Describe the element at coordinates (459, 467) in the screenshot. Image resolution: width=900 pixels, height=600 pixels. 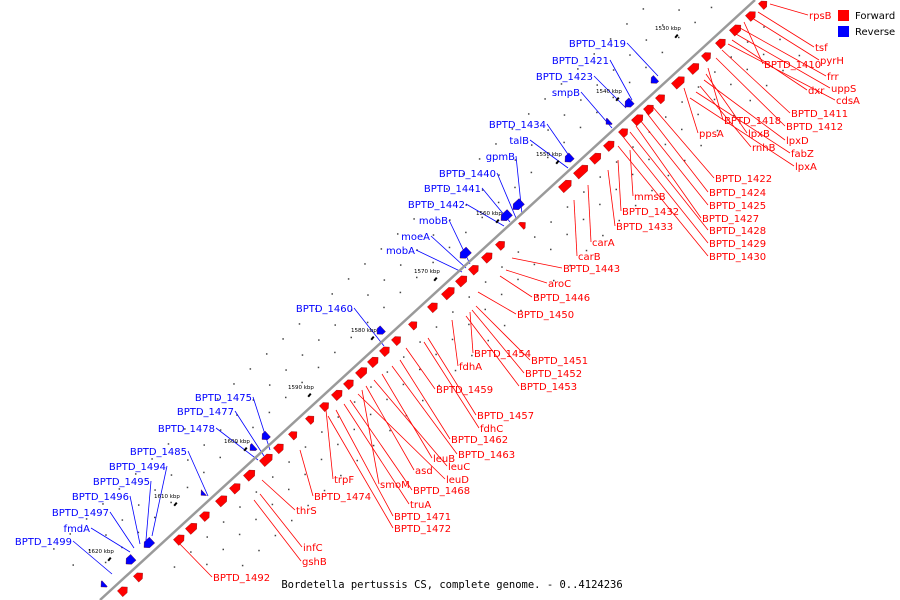
I see `forward-gene-label-leuc: leuC` at that location.